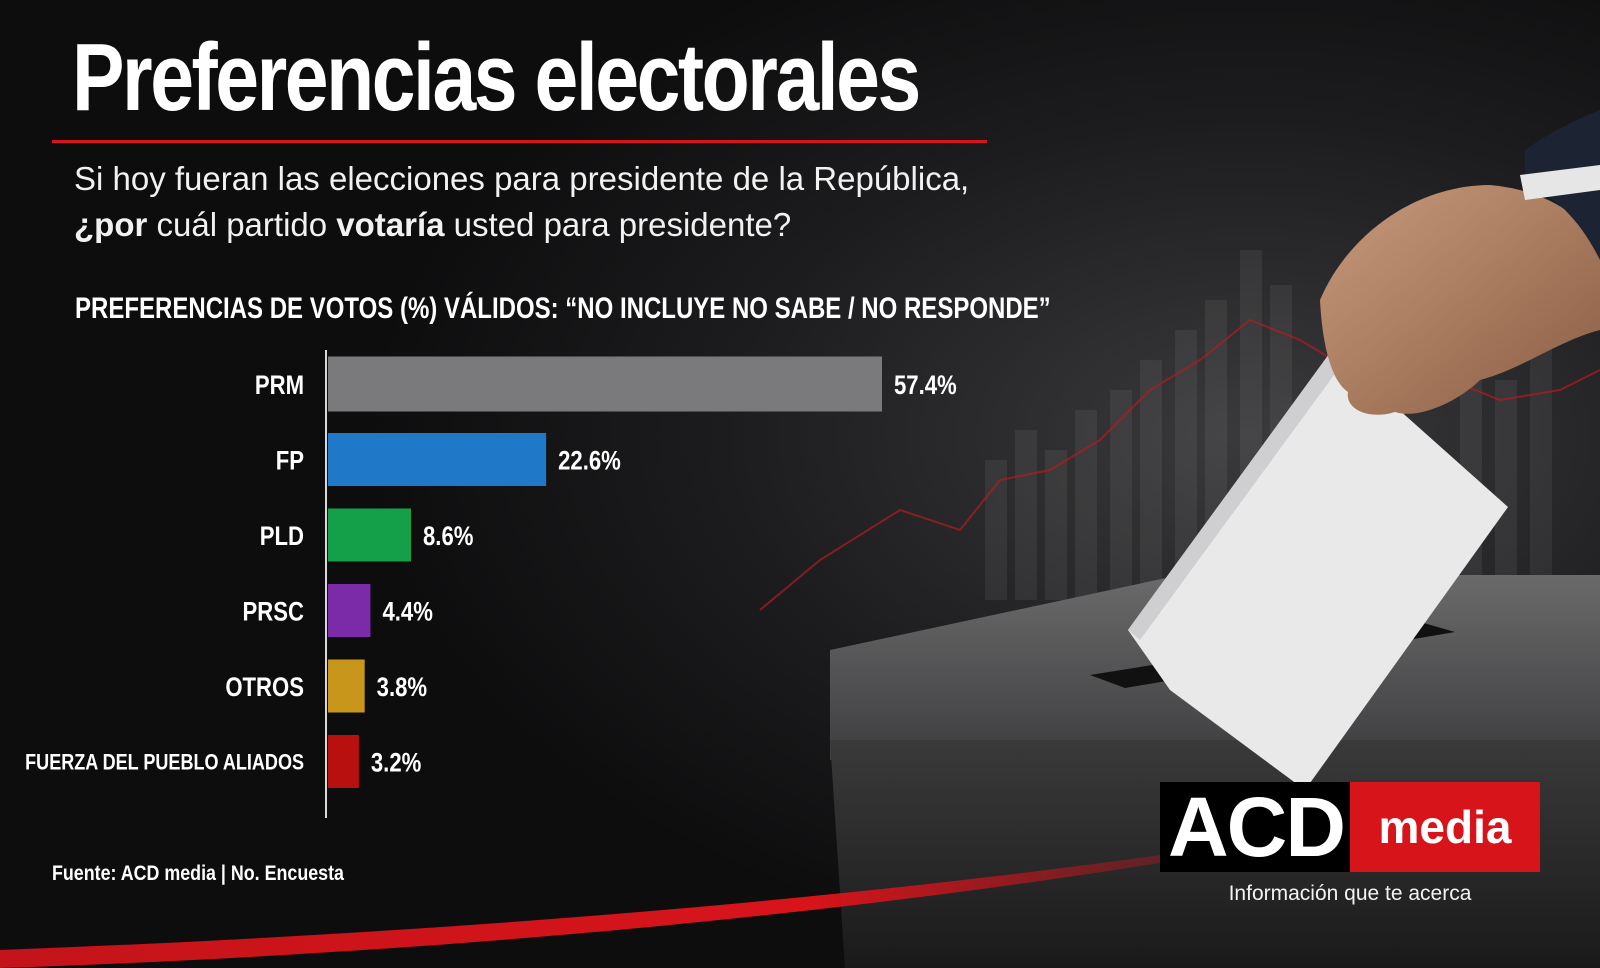 This screenshot has height=968, width=1600. What do you see at coordinates (349, 610) in the screenshot?
I see `bar-prsc` at bounding box center [349, 610].